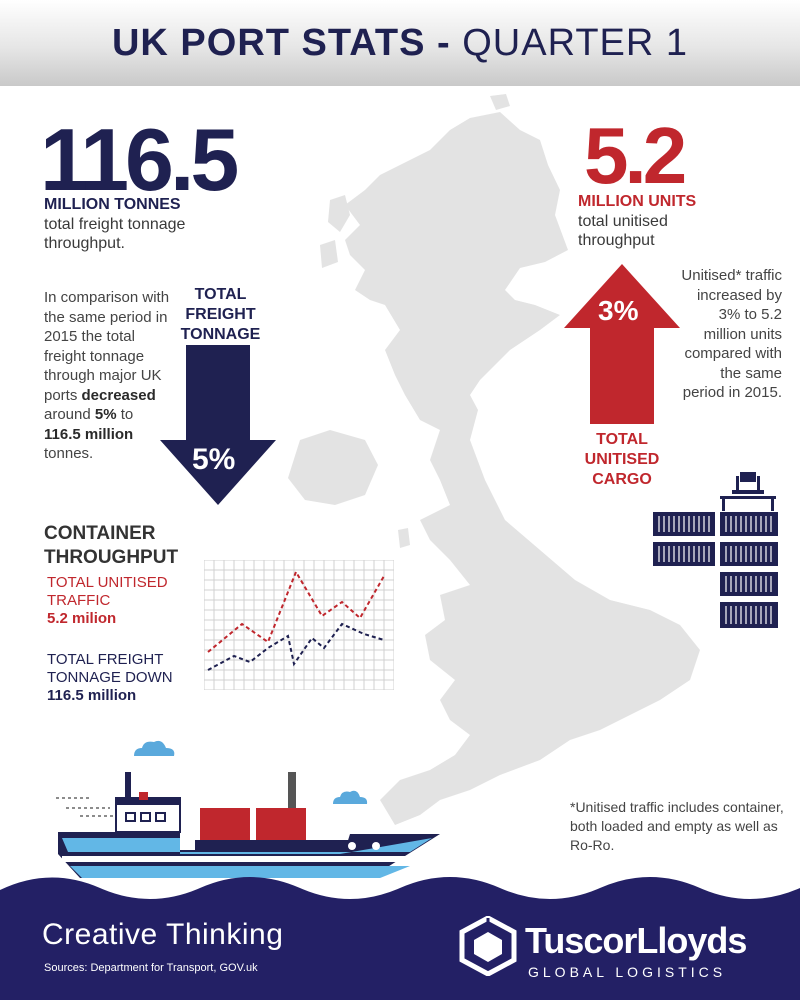 The image size is (800, 1000). I want to click on legend-freight: TOTAL FREIGHT TONNAGE DOWN 116.5 million, so click(110, 678).